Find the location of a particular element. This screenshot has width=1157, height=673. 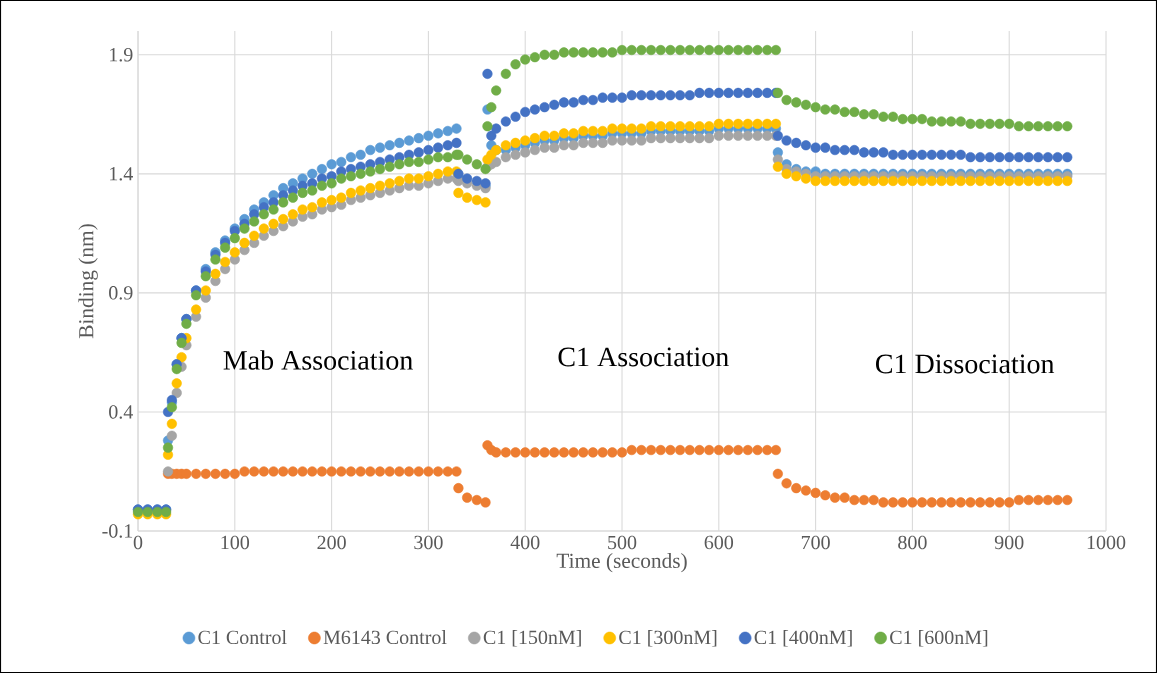

x-axis-title: Time (seconds) is located at coordinates (621, 563).